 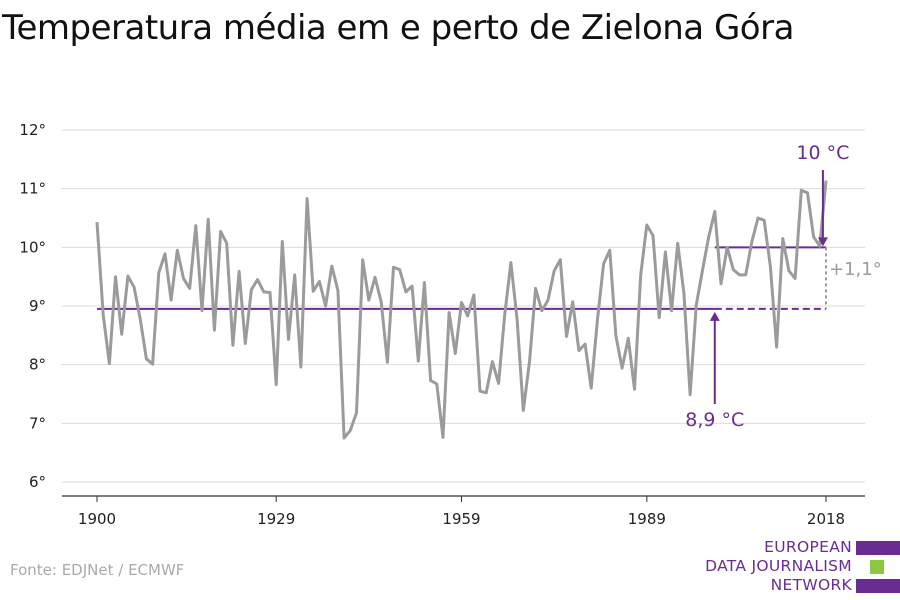 What do you see at coordinates (822, 242) in the screenshot?
I see `arrow-10c-head` at bounding box center [822, 242].